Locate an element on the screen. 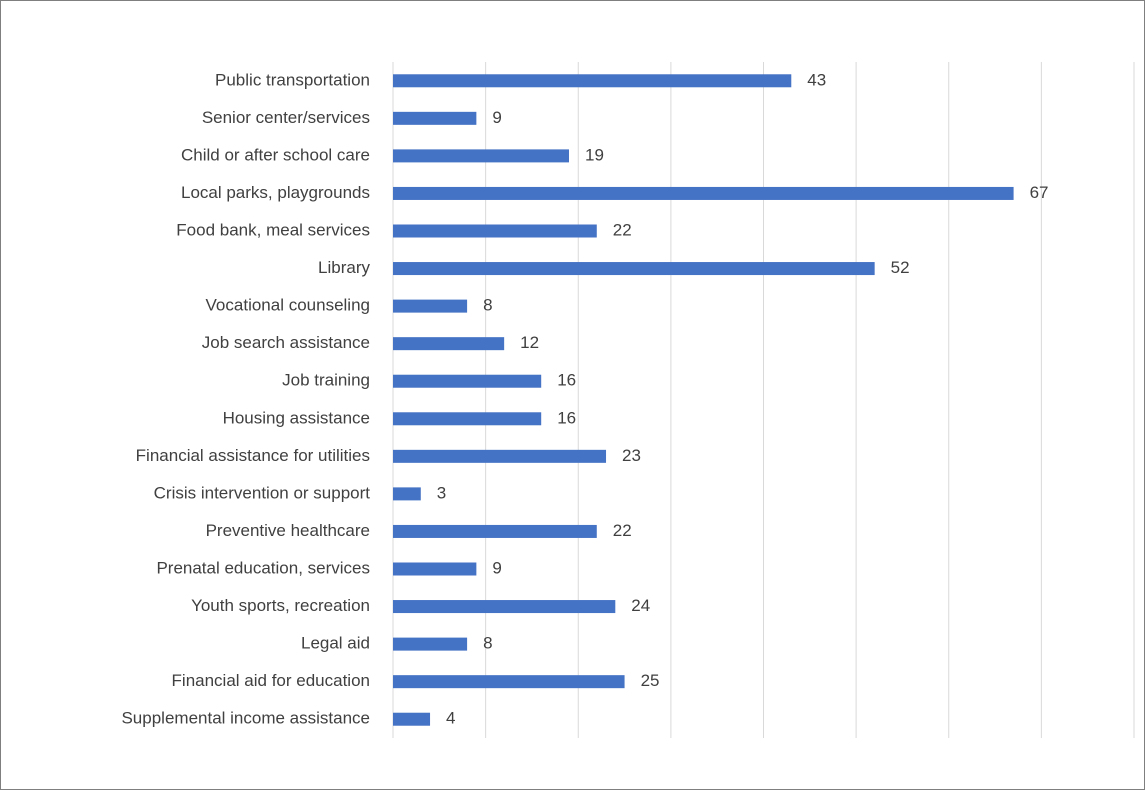 Image resolution: width=1145 pixels, height=790 pixels. data-label: 67 is located at coordinates (1039, 192).